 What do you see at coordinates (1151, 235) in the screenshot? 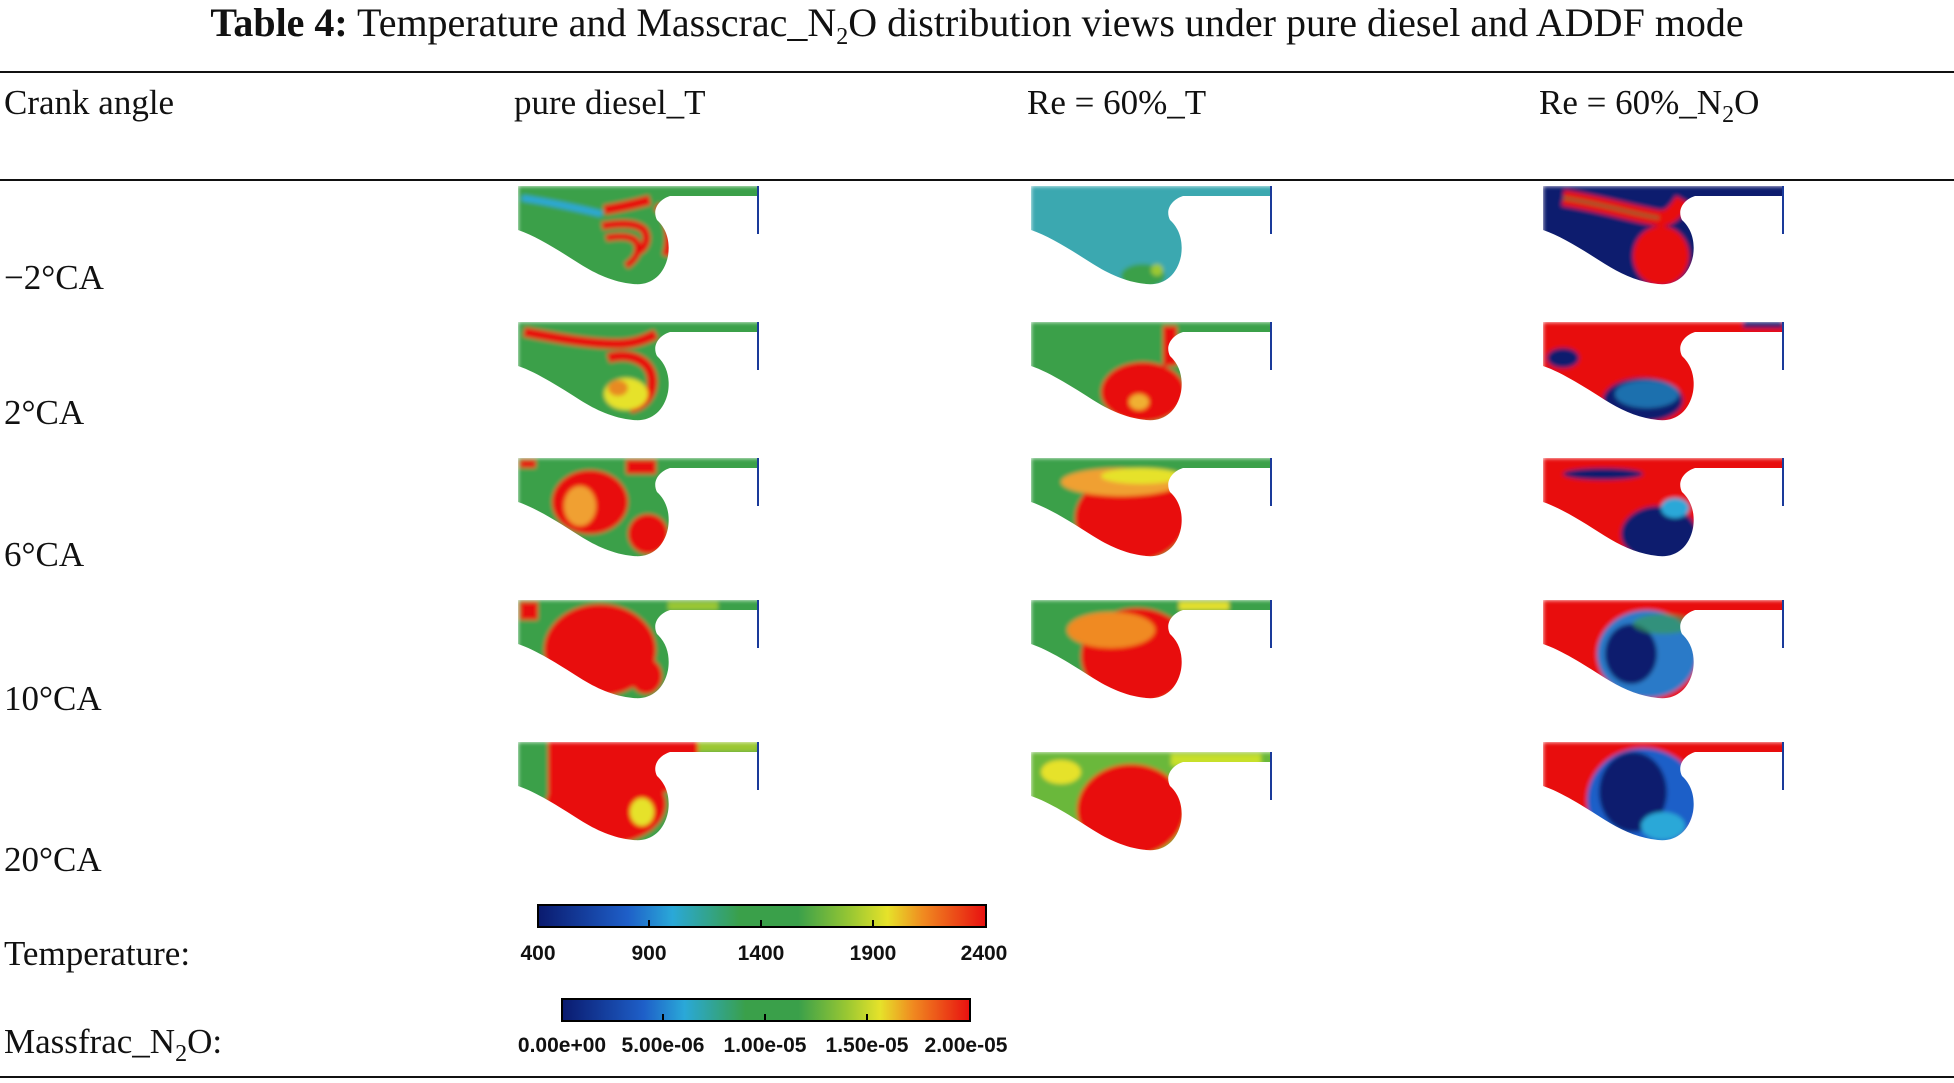
I see `contour-re60-t-minus2ca` at bounding box center [1151, 235].